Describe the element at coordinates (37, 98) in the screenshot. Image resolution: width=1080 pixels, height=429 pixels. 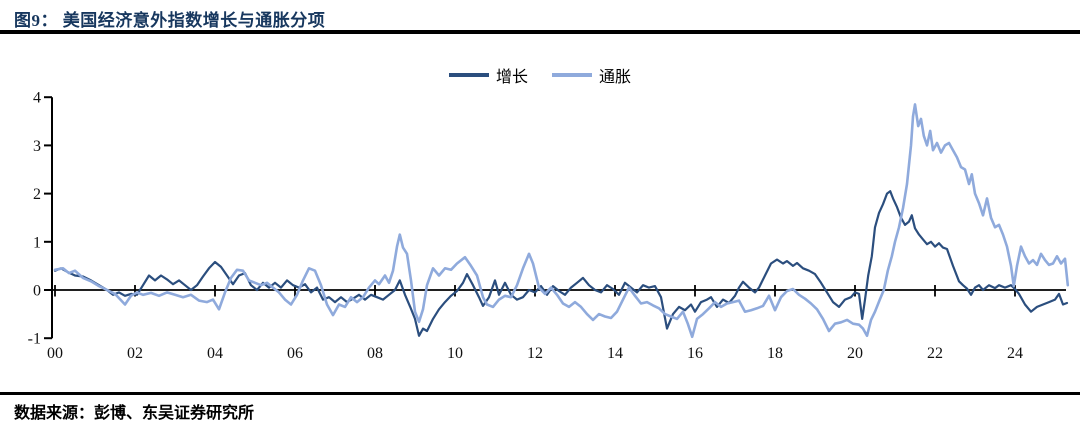
I see `y-tick-label: 4` at that location.